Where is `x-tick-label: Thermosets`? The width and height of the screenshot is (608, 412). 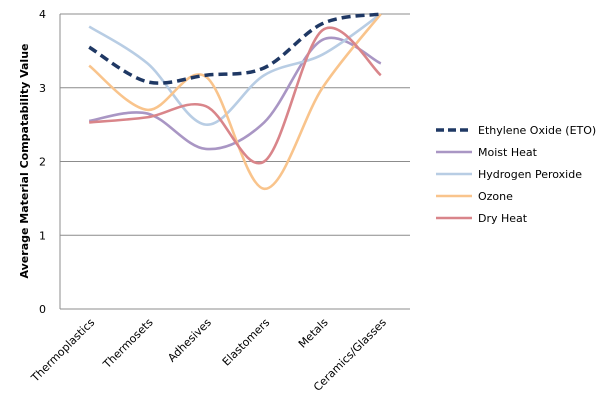
x-tick-label: Thermosets is located at coordinates (128, 344).